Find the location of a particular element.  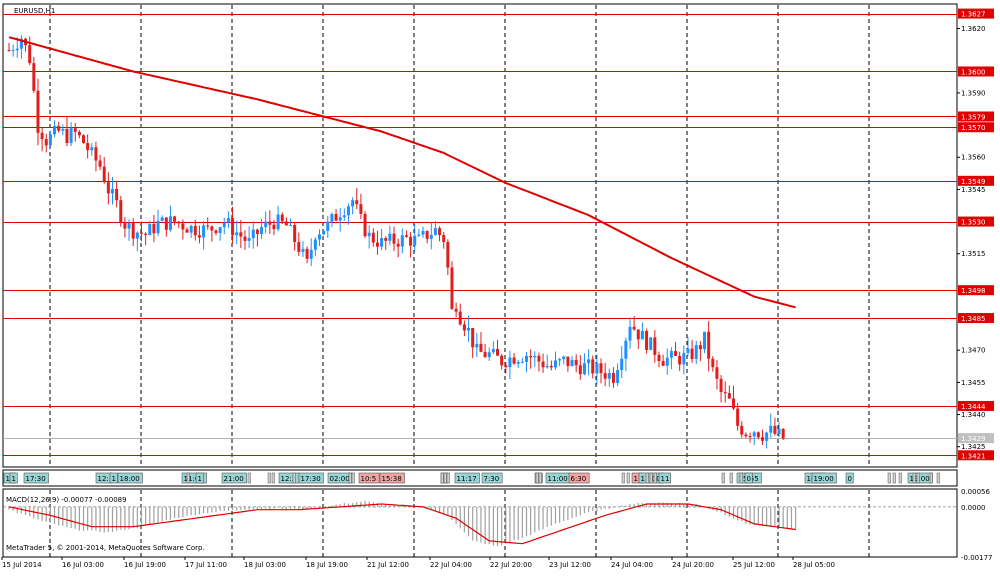

event-label-text: 17:30 is located at coordinates (311, 479).